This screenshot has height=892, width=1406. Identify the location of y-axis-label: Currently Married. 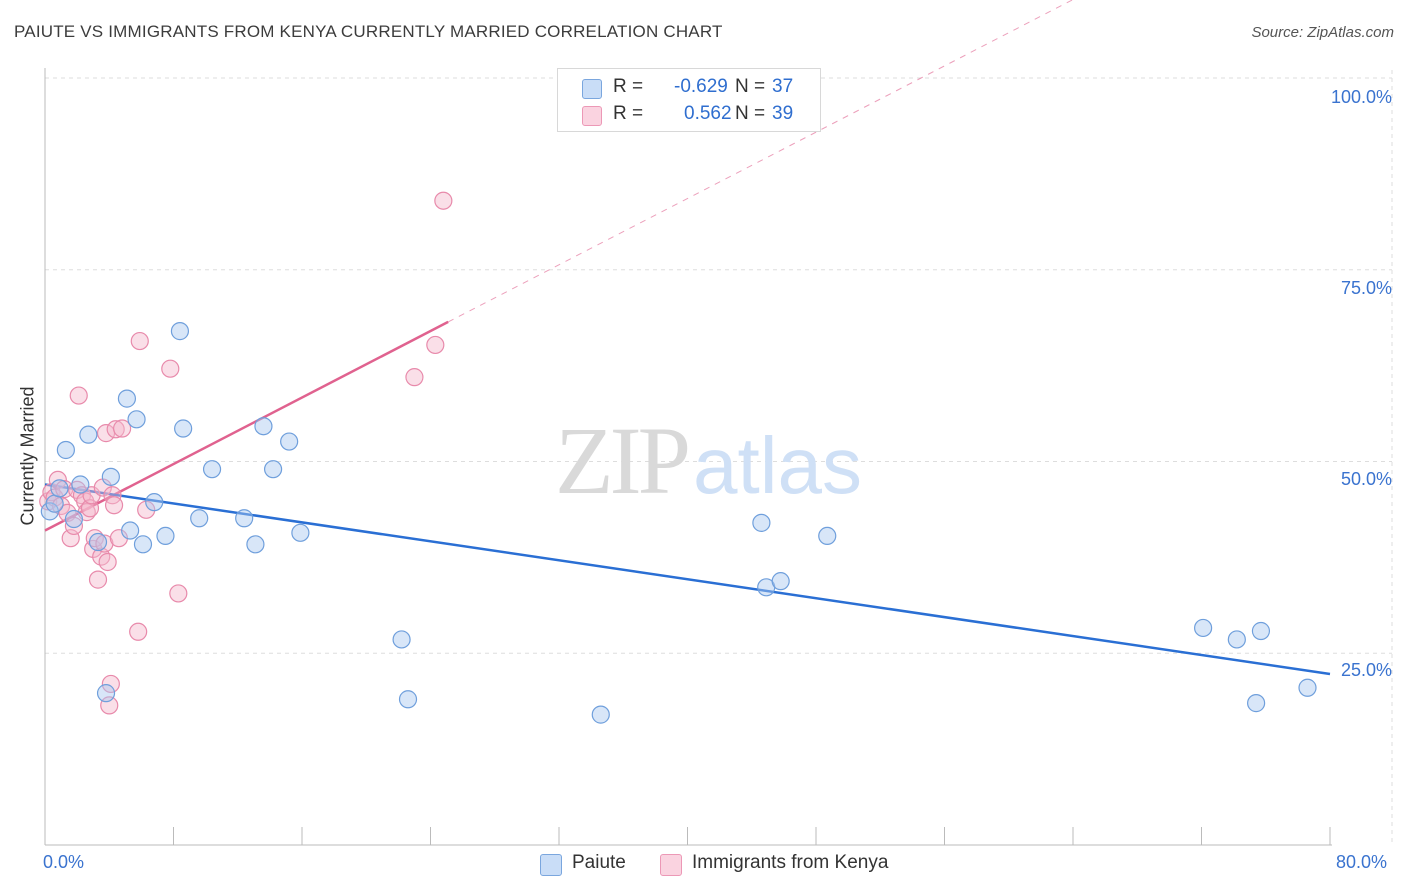
(27, 456).